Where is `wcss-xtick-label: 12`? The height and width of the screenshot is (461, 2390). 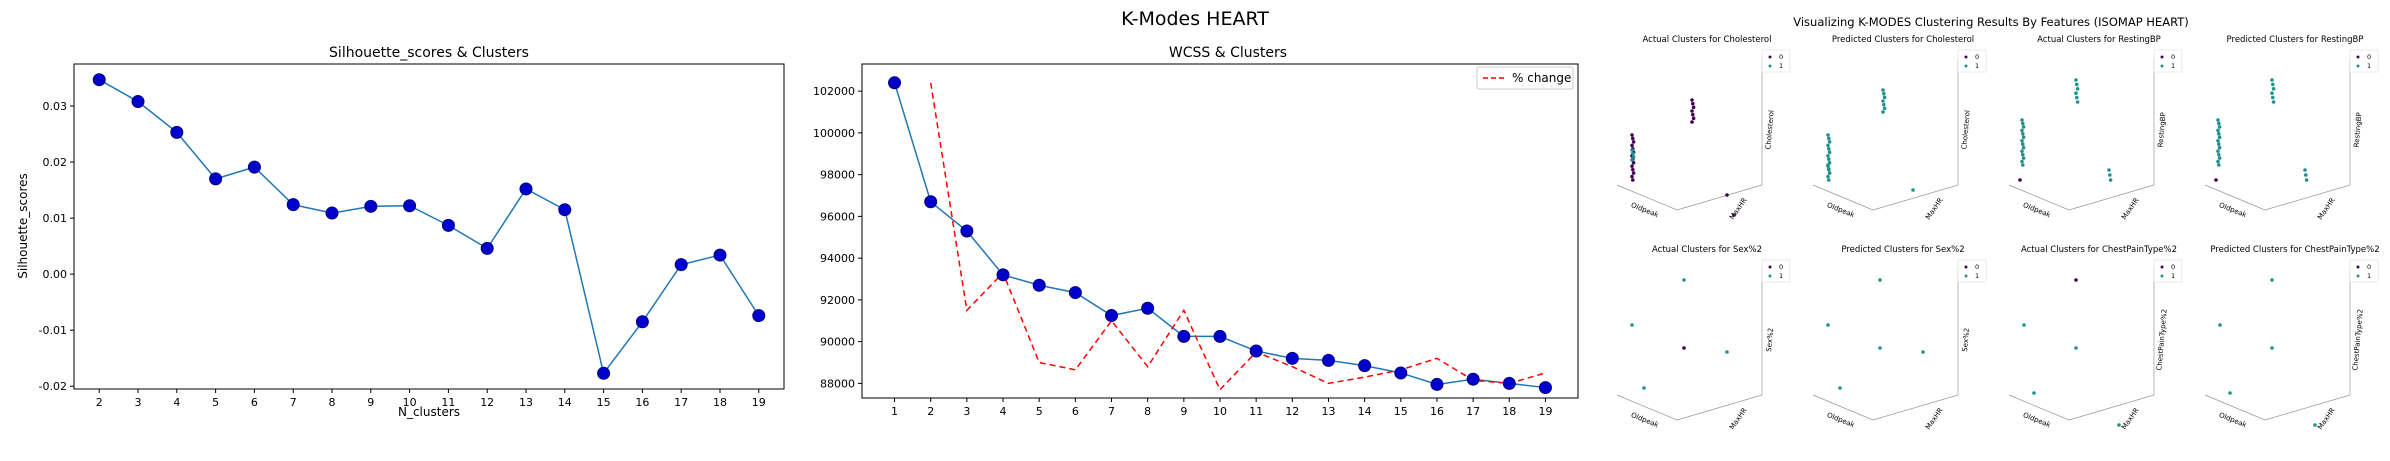
wcss-xtick-label: 12 is located at coordinates (1292, 411).